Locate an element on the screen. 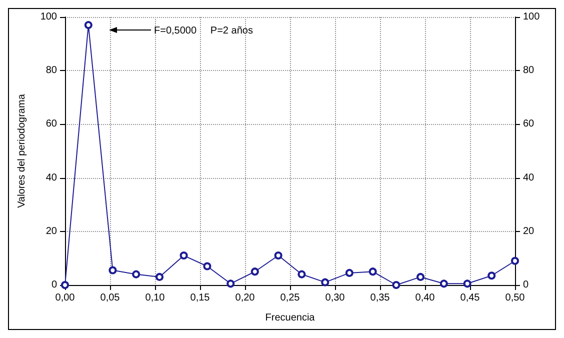 The height and width of the screenshot is (338, 564). y2-tick-label: 40 is located at coordinates (529, 178).